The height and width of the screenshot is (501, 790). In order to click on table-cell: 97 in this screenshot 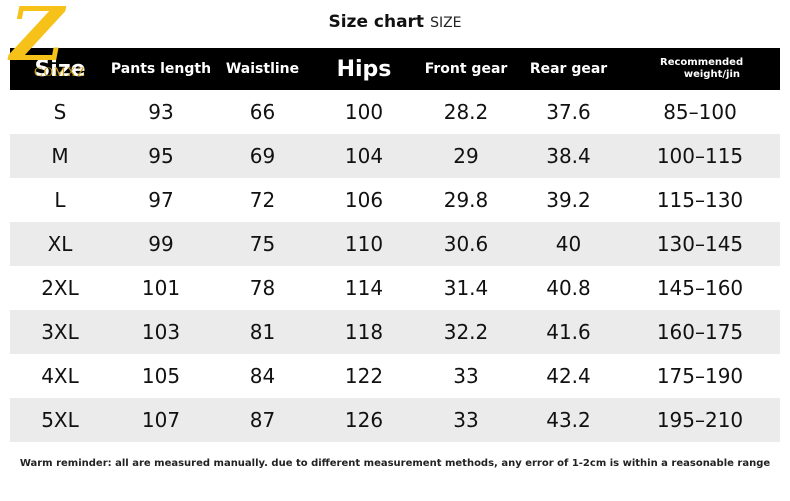, I will do `click(161, 200)`.